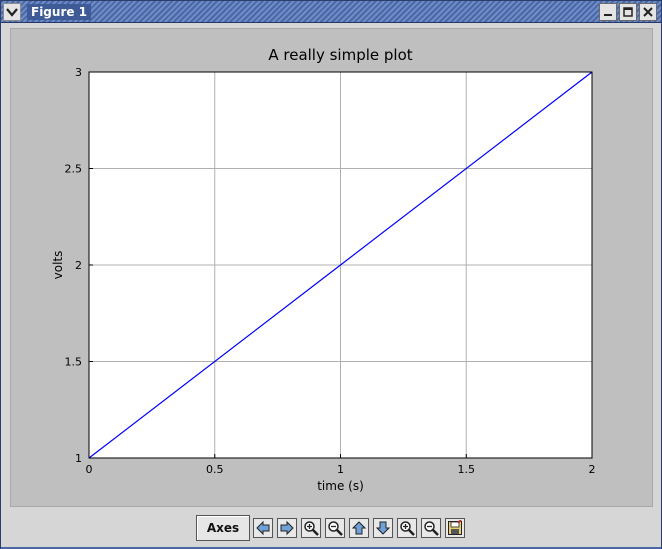  What do you see at coordinates (78, 72) in the screenshot?
I see `y-tick-label: 3` at bounding box center [78, 72].